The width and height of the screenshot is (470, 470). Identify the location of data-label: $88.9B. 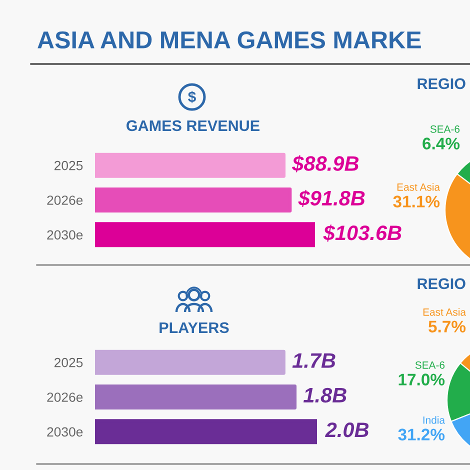
(325, 163).